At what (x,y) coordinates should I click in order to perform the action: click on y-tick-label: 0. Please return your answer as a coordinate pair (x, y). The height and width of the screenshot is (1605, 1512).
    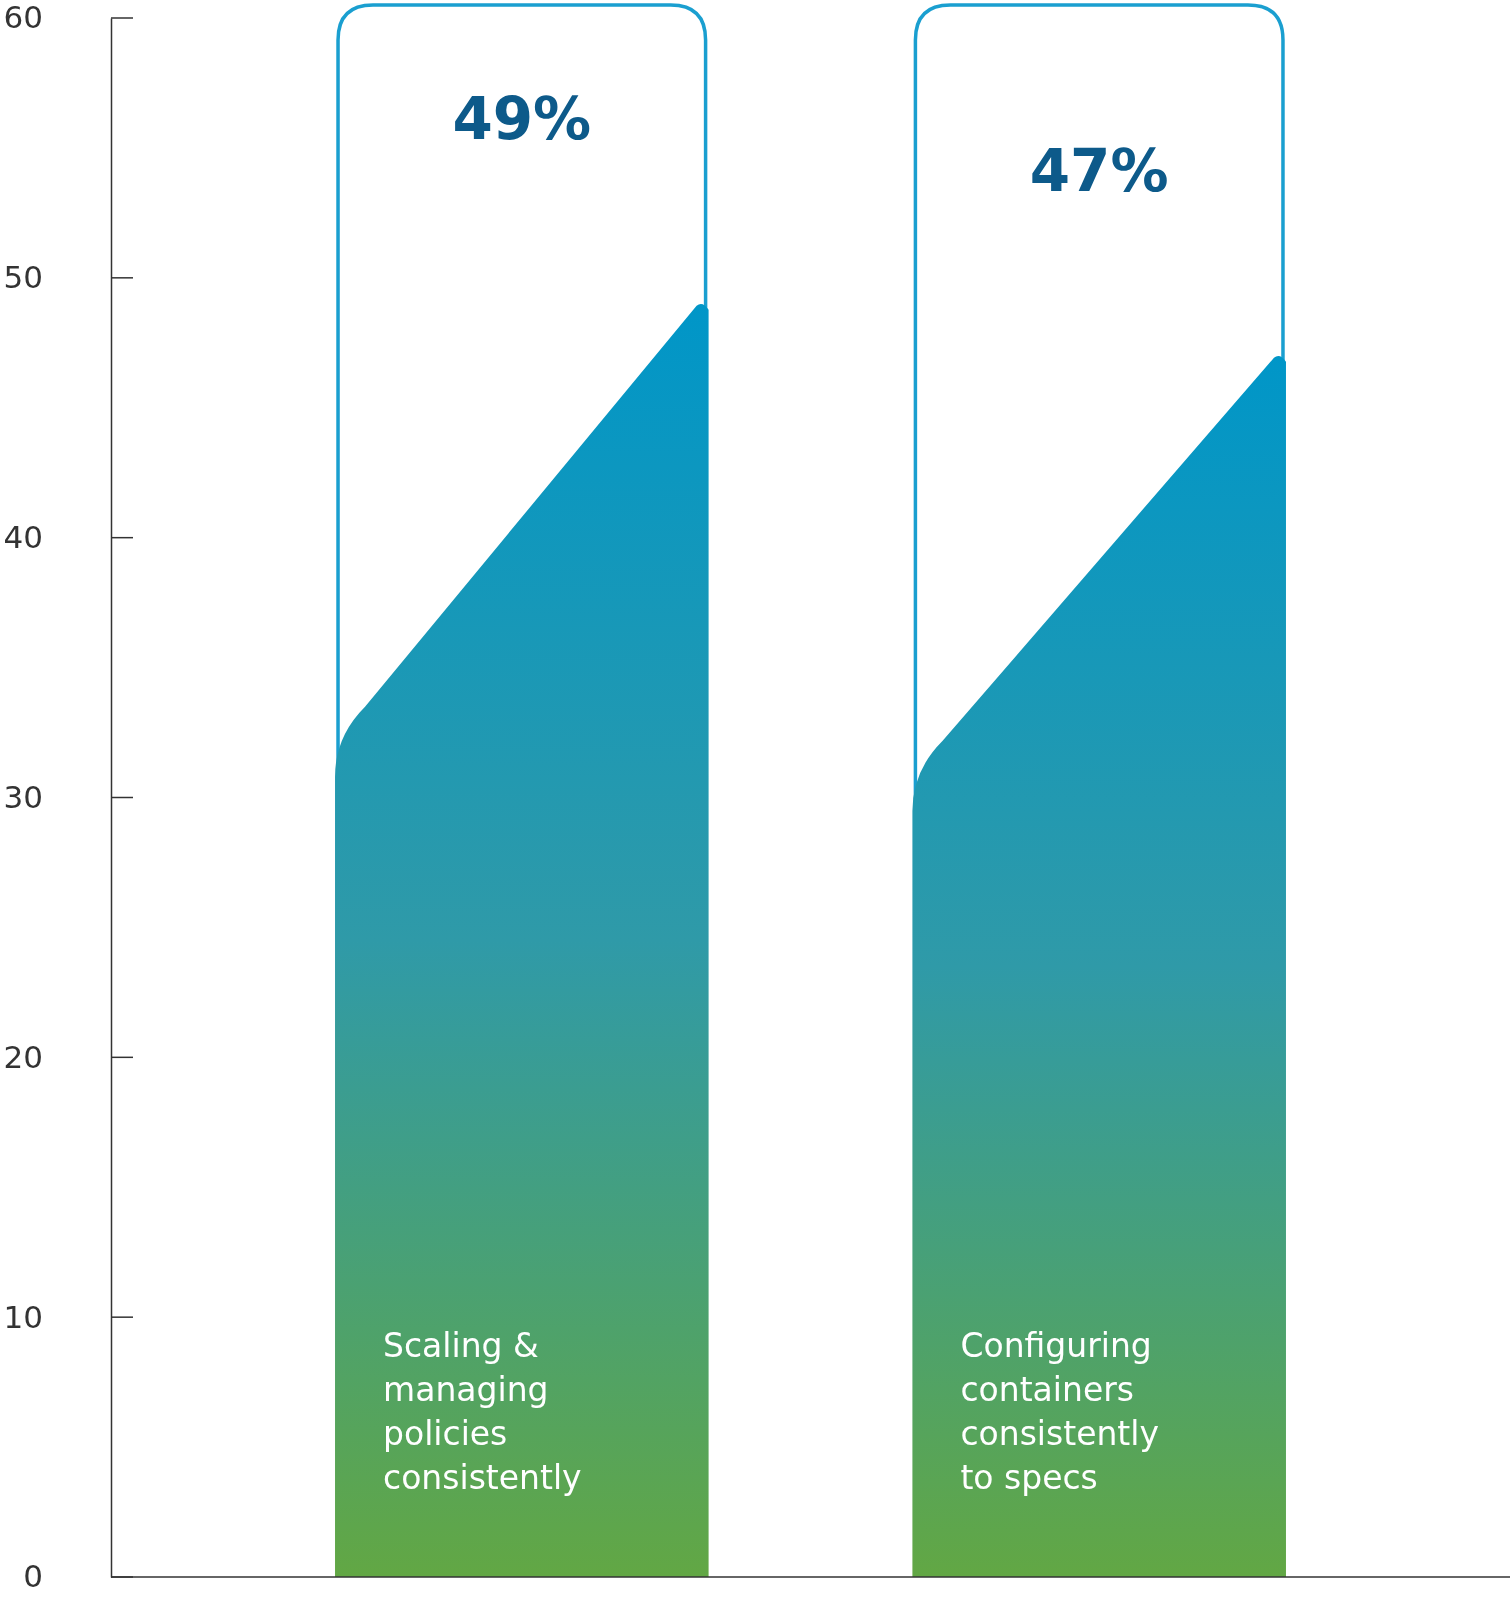
    Looking at the image, I should click on (33, 1576).